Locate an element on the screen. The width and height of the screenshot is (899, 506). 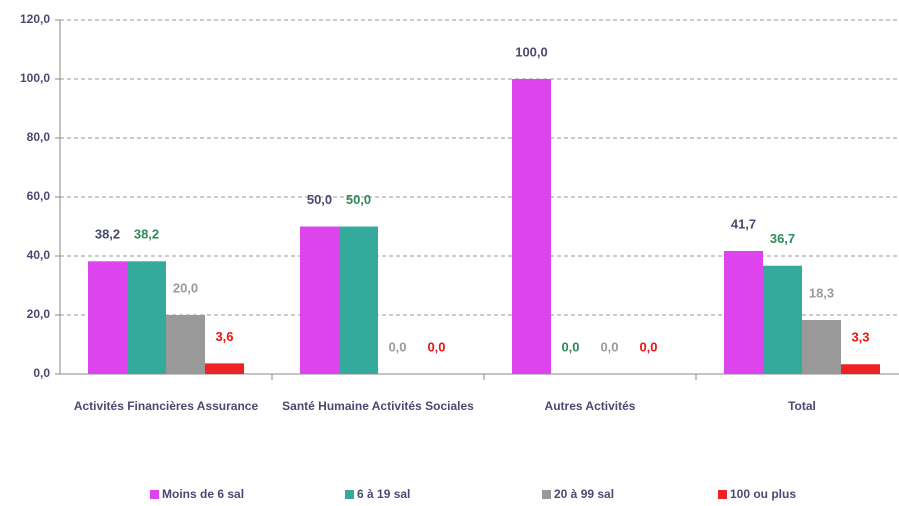
data-label: 36,7 is located at coordinates (782, 238).